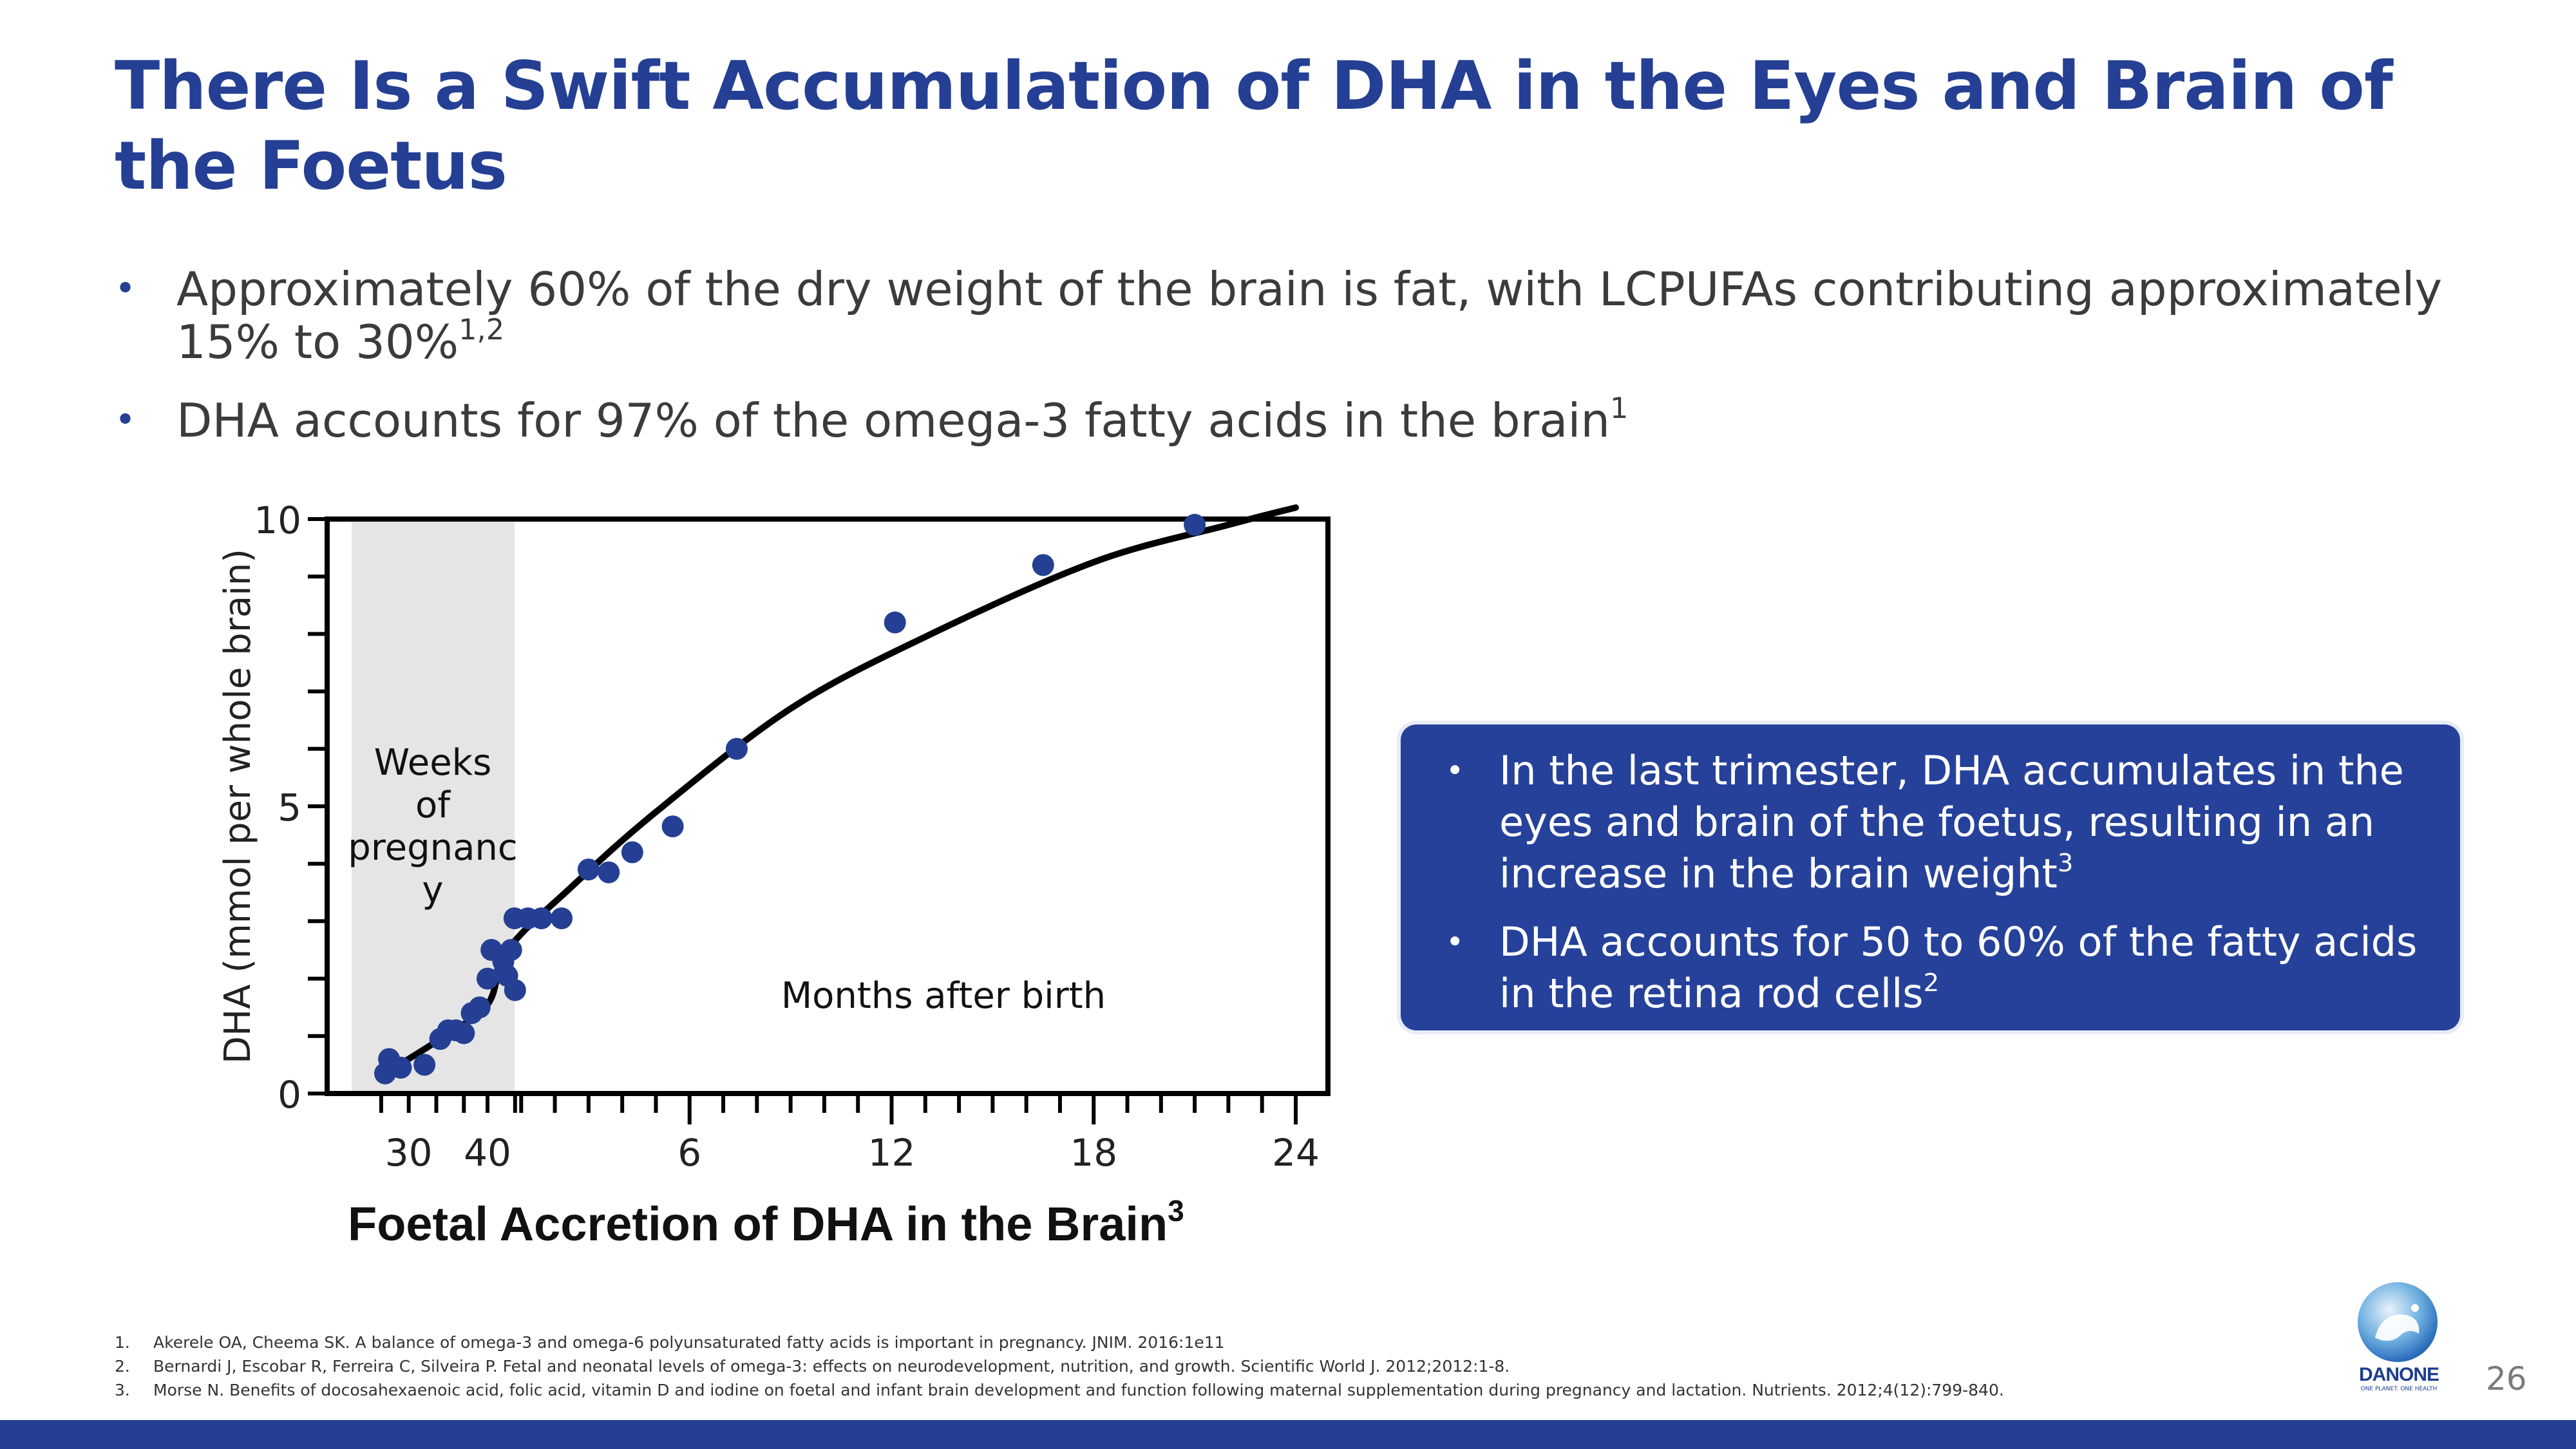 This screenshot has height=1449, width=2576. What do you see at coordinates (277, 520) in the screenshot?
I see `y-tick-label: 10` at bounding box center [277, 520].